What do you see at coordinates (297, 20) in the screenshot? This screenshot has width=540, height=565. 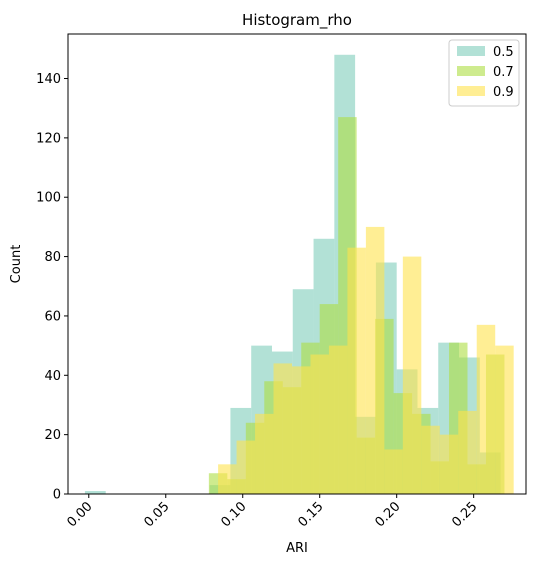 I see `chart-title: Histogram_rho` at bounding box center [297, 20].